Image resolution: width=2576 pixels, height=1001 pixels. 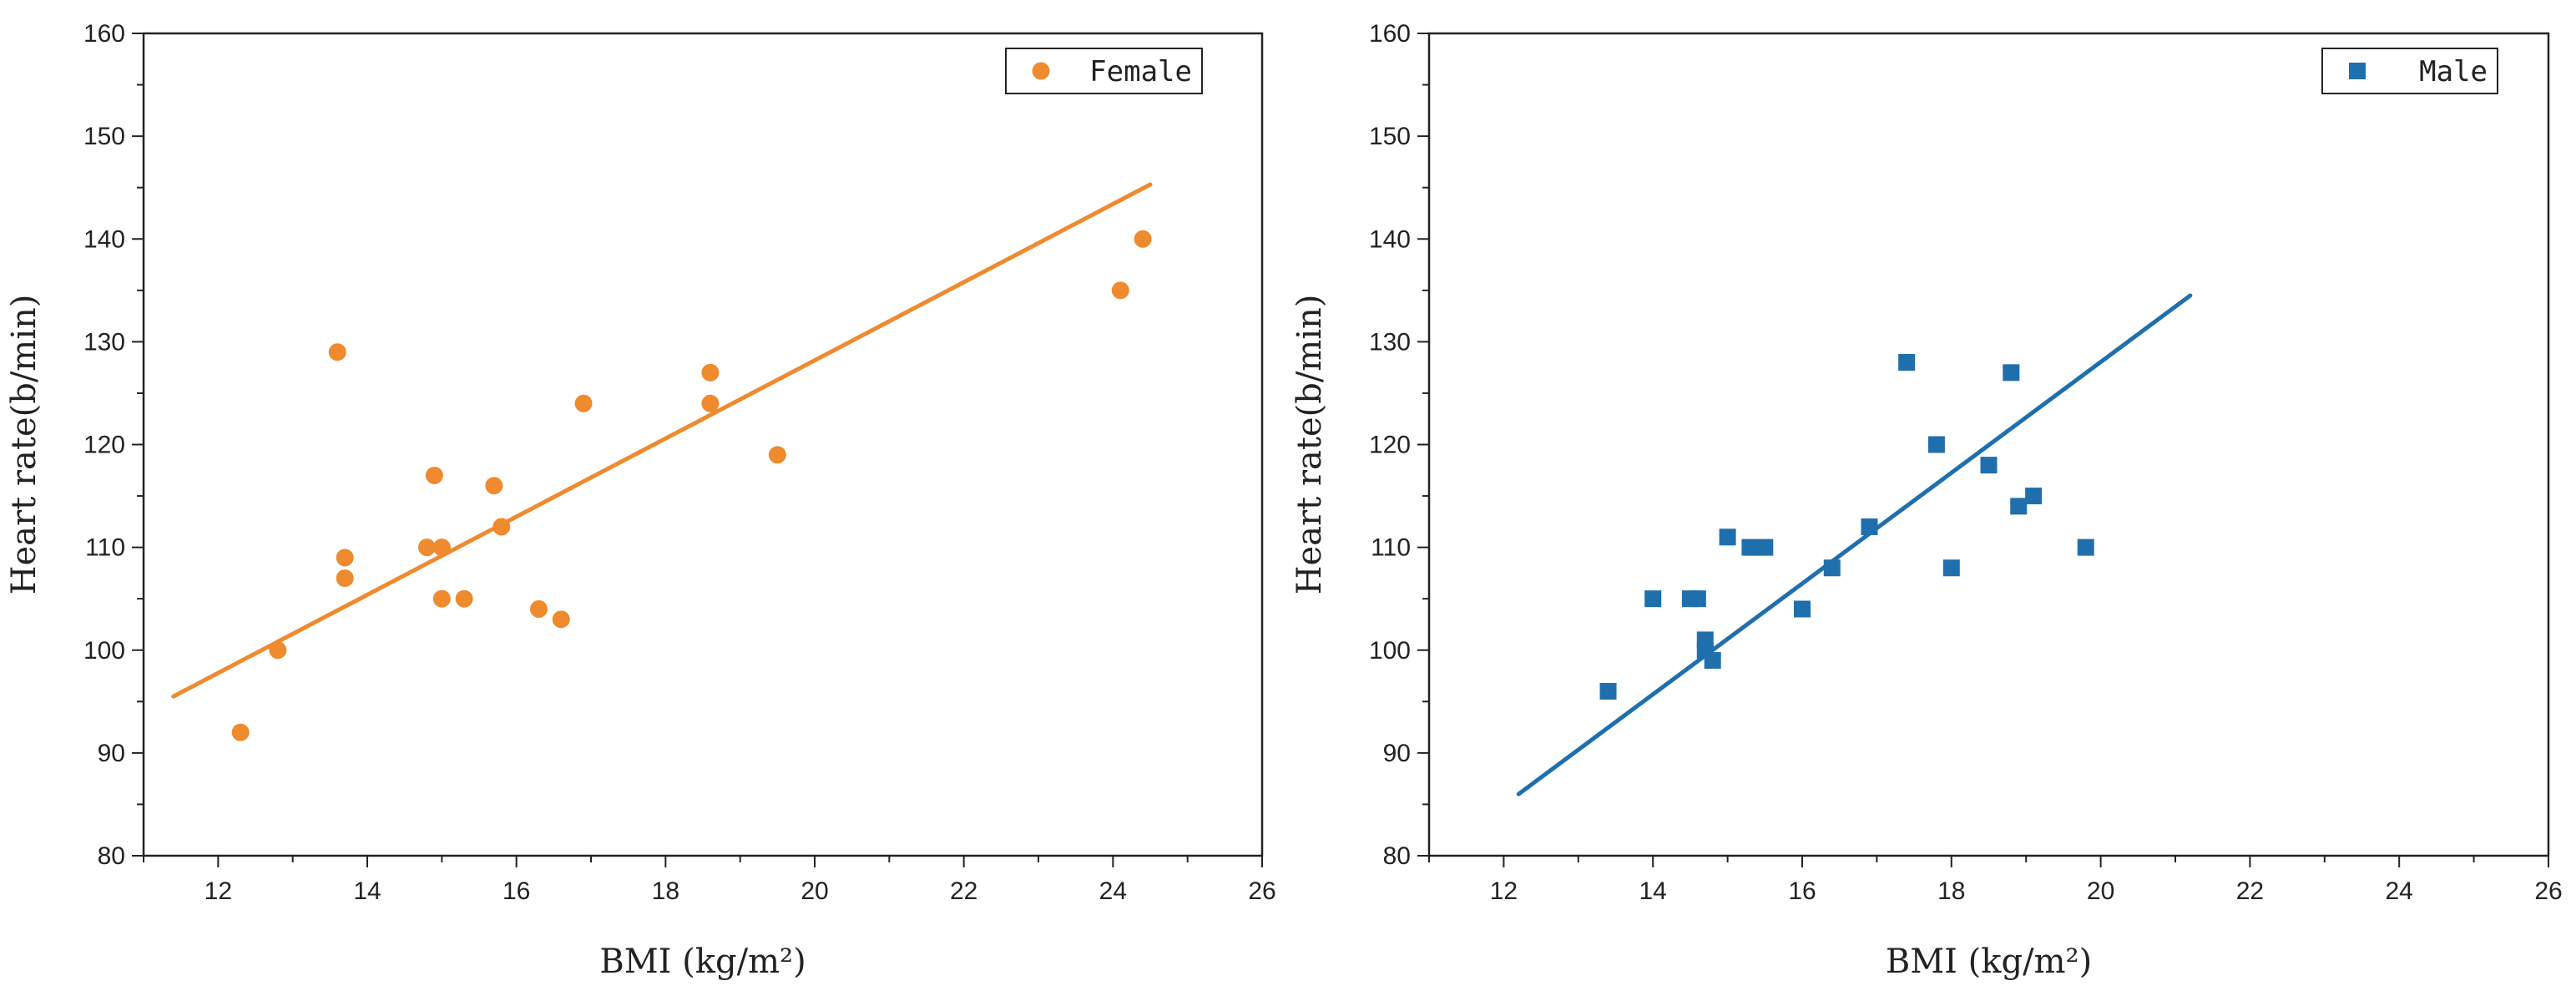 I want to click on regression-line, so click(x=1854, y=544).